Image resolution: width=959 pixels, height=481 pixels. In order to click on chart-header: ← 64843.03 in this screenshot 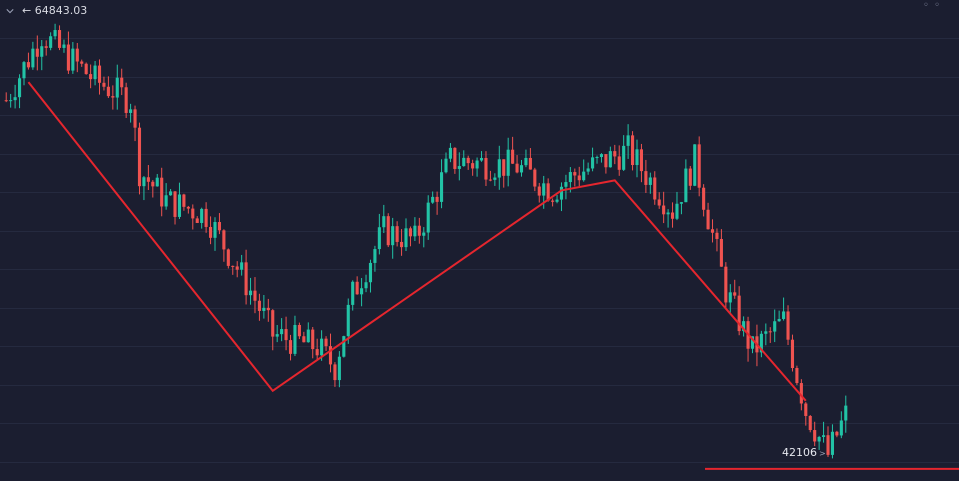, I will do `click(46, 10)`.